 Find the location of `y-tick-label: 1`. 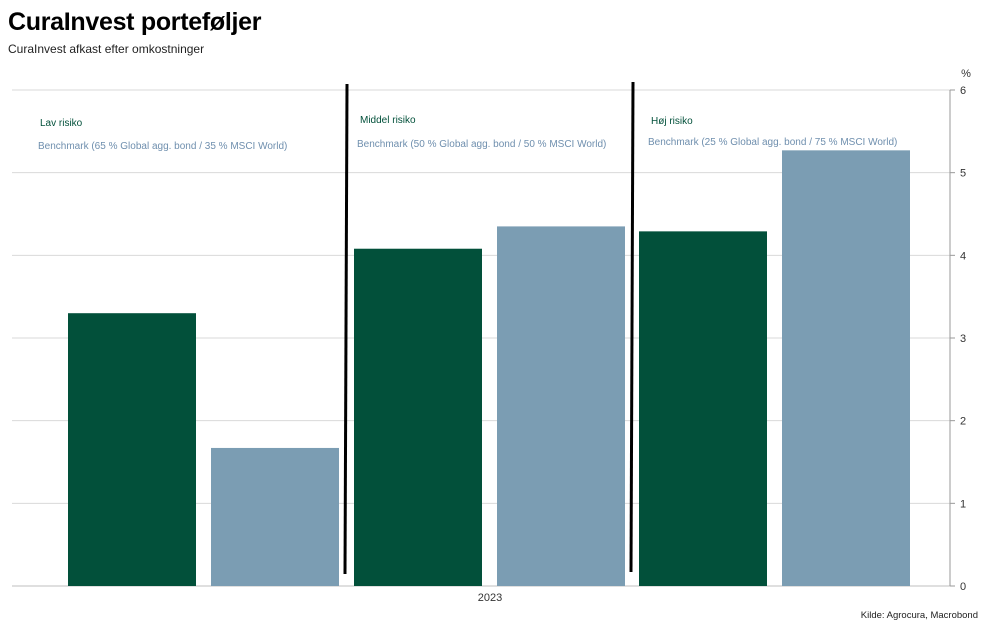

y-tick-label: 1 is located at coordinates (963, 504).